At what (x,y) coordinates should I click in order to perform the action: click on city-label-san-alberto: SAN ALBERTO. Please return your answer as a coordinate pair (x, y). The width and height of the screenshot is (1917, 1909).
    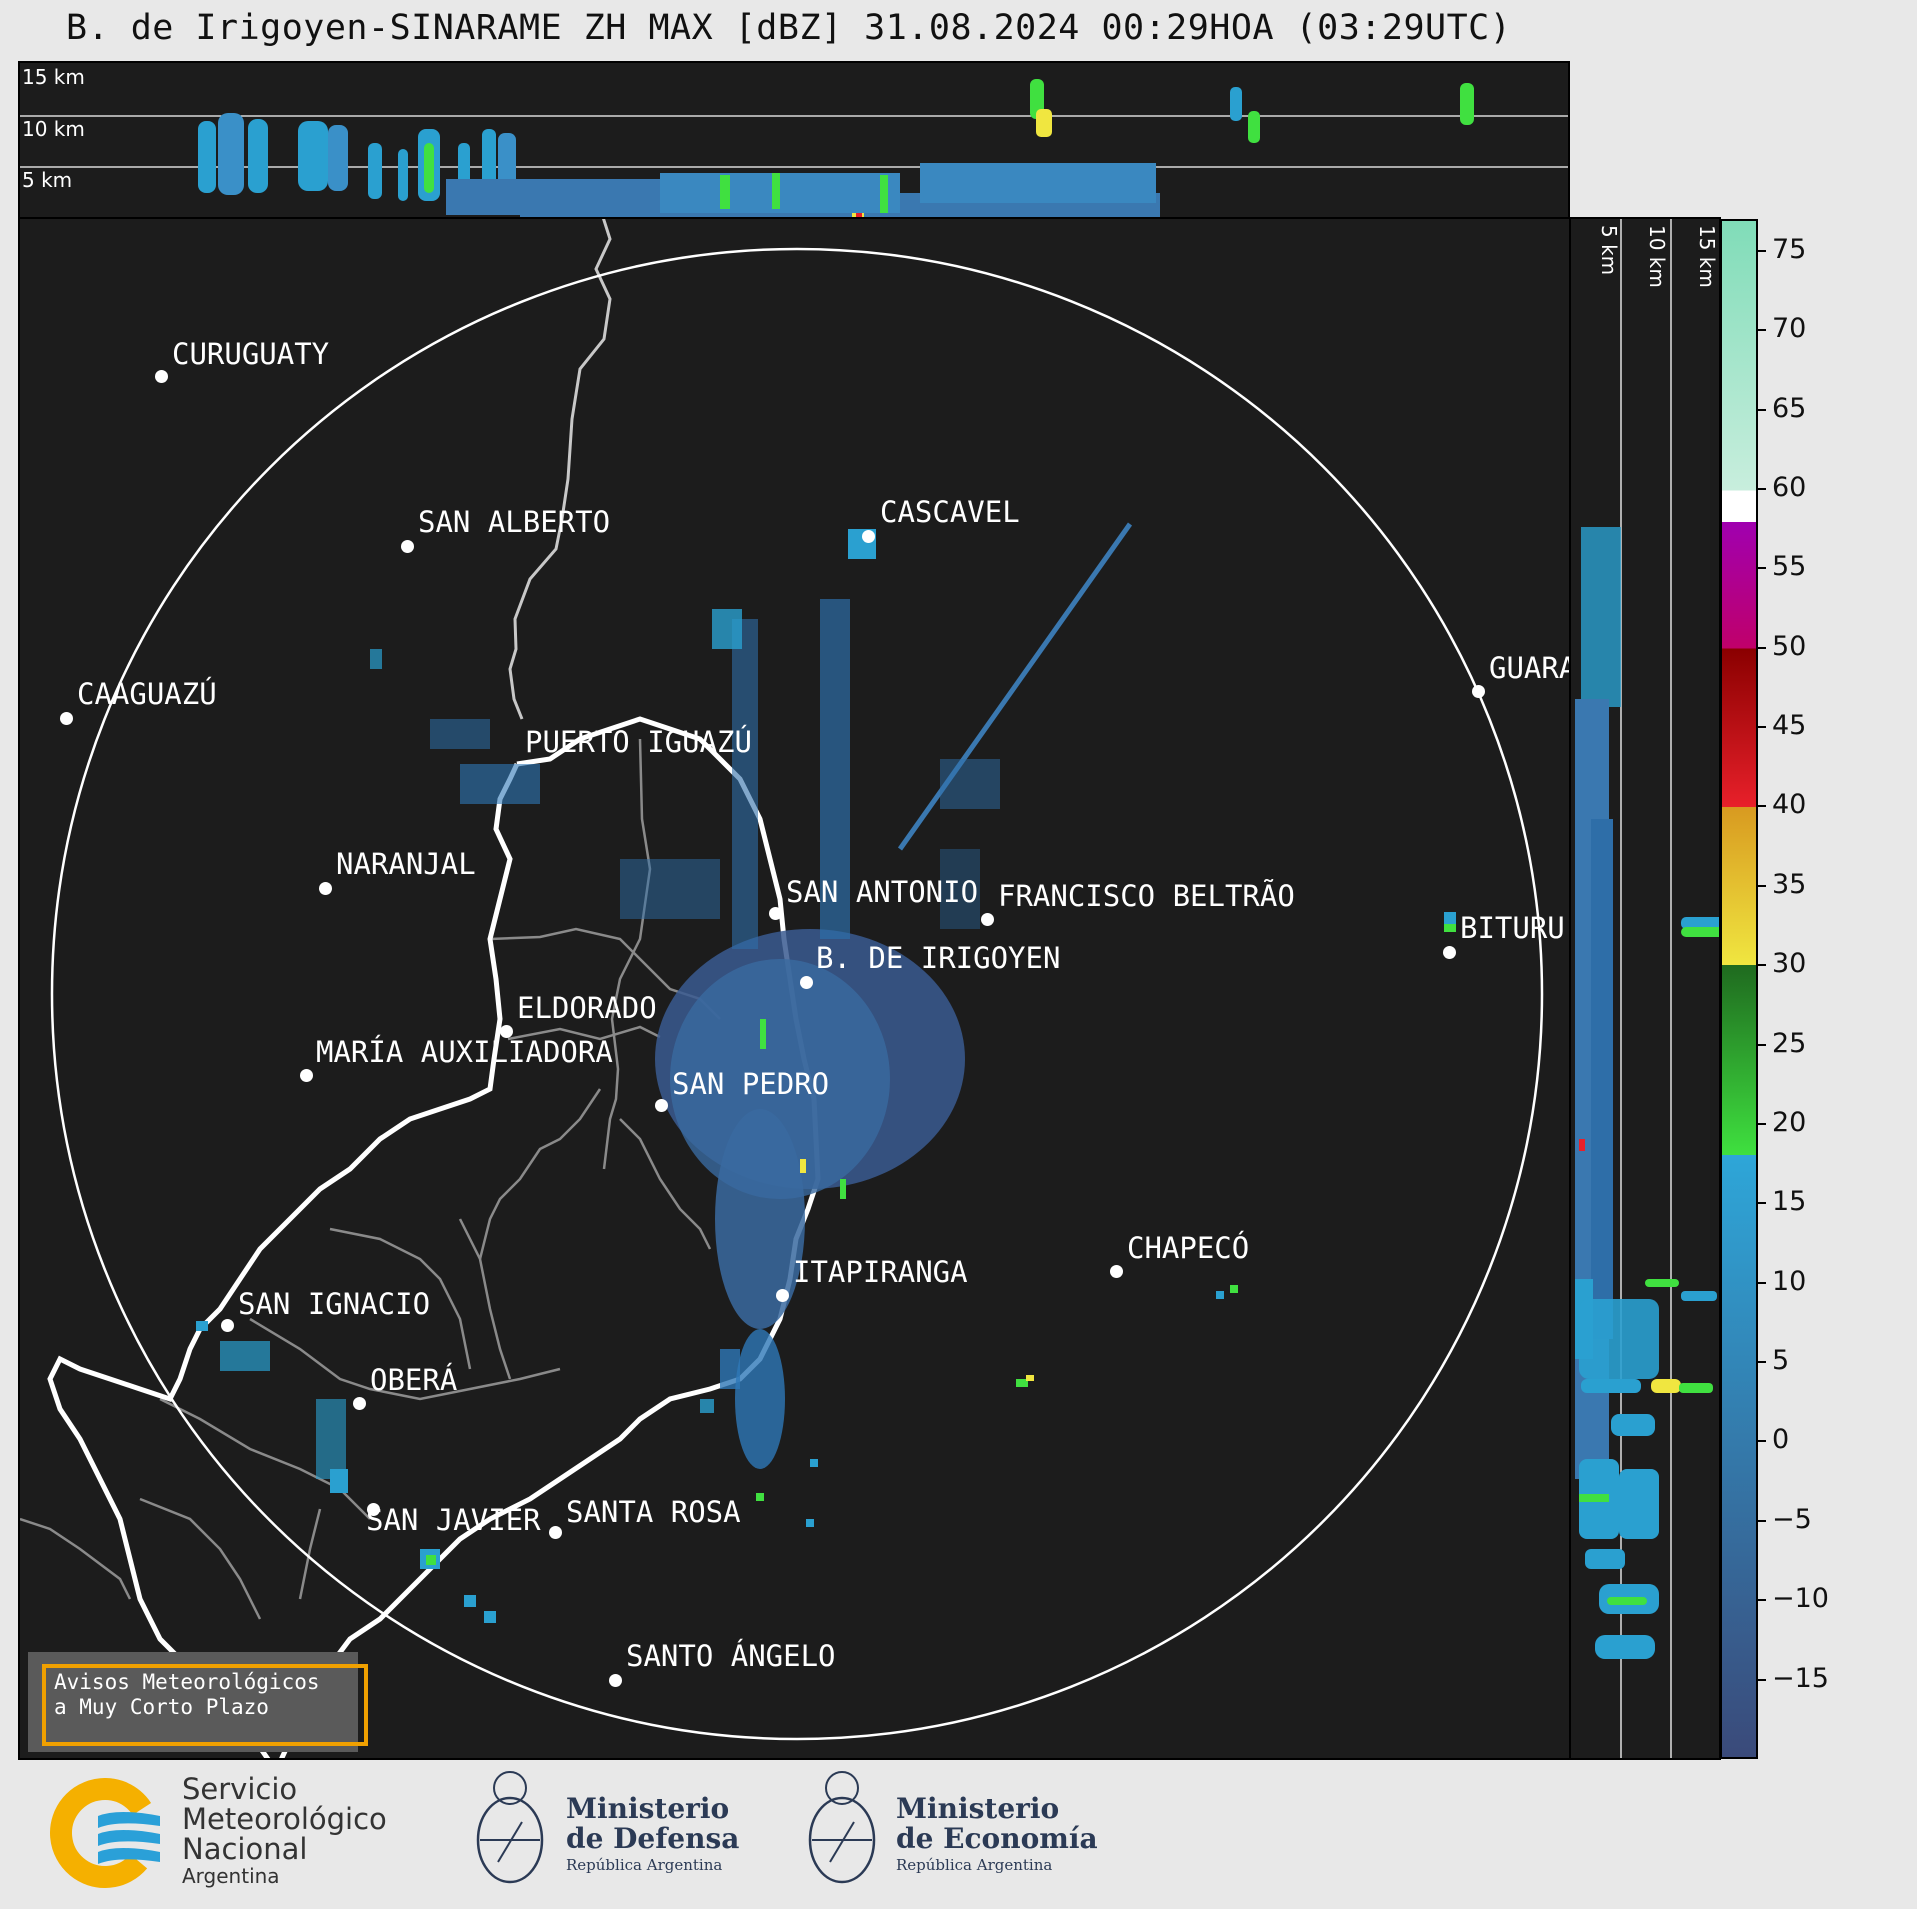
    Looking at the image, I should click on (514, 522).